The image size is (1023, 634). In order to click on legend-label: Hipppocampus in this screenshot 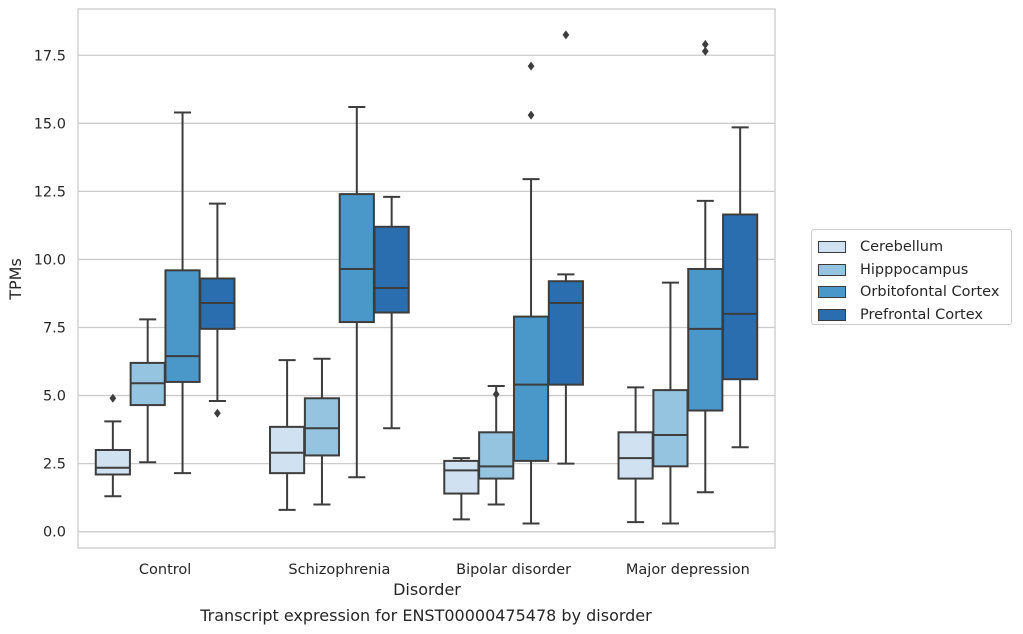, I will do `click(914, 269)`.